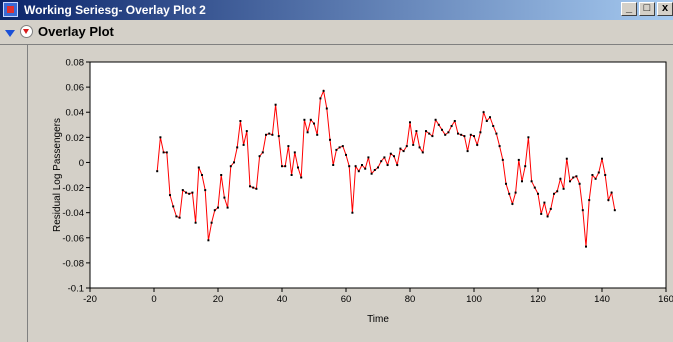 Image resolution: width=673 pixels, height=342 pixels. Describe the element at coordinates (26, 31) in the screenshot. I see `red-triangle-menu-icon` at that location.